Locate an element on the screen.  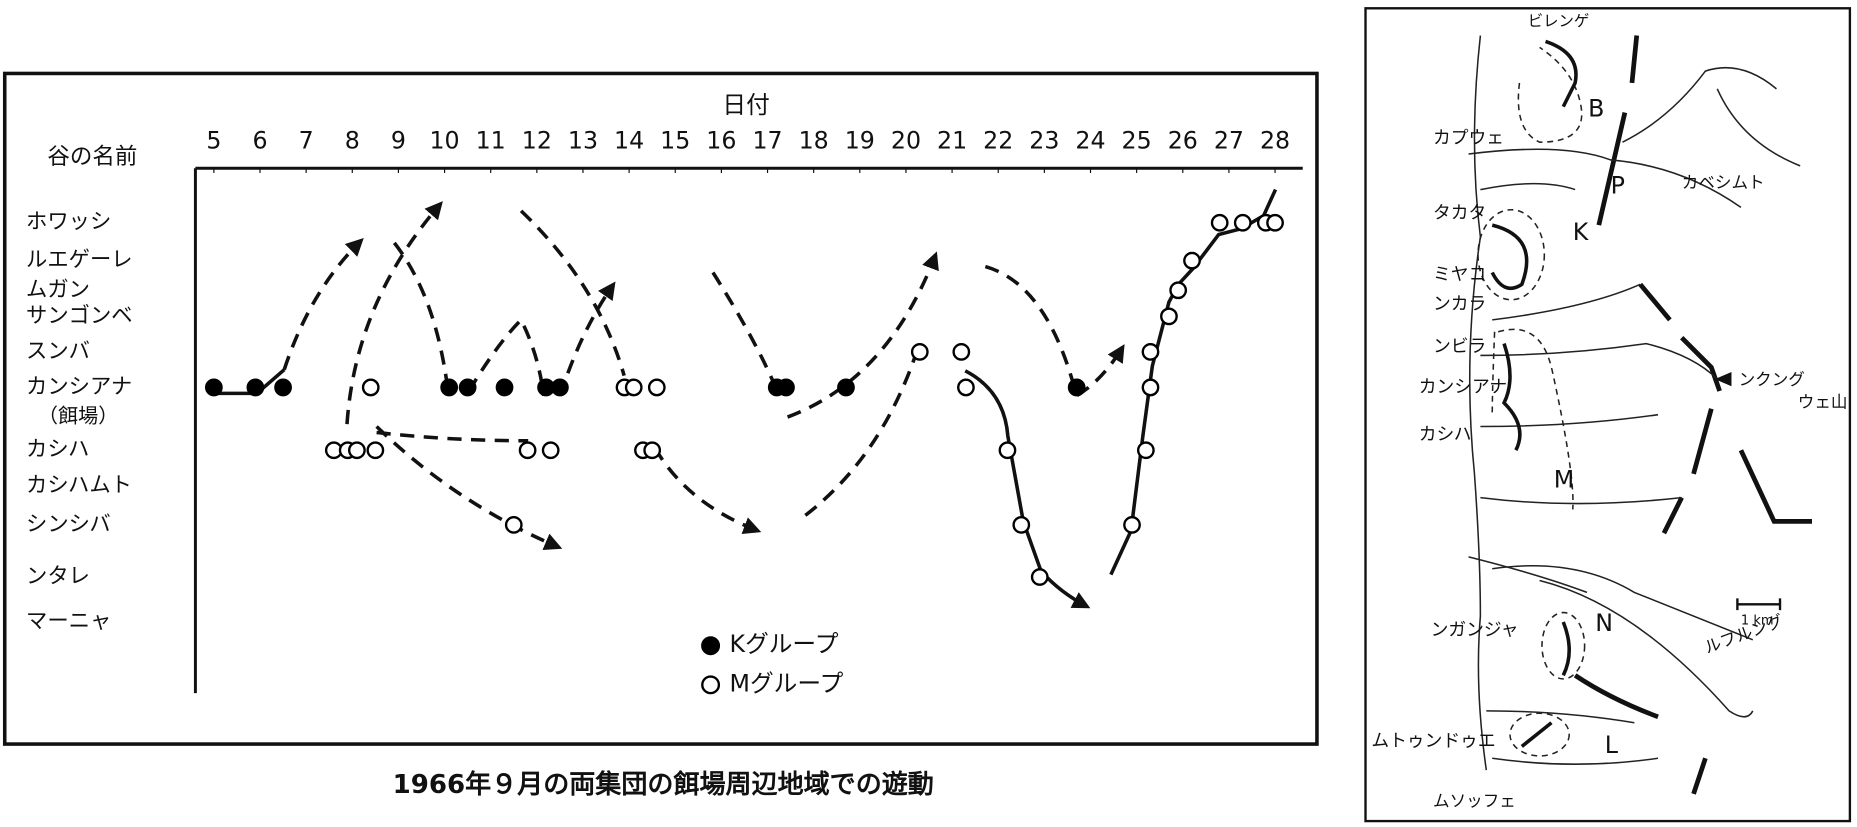
x-tick-label: 17 is located at coordinates (767, 141).